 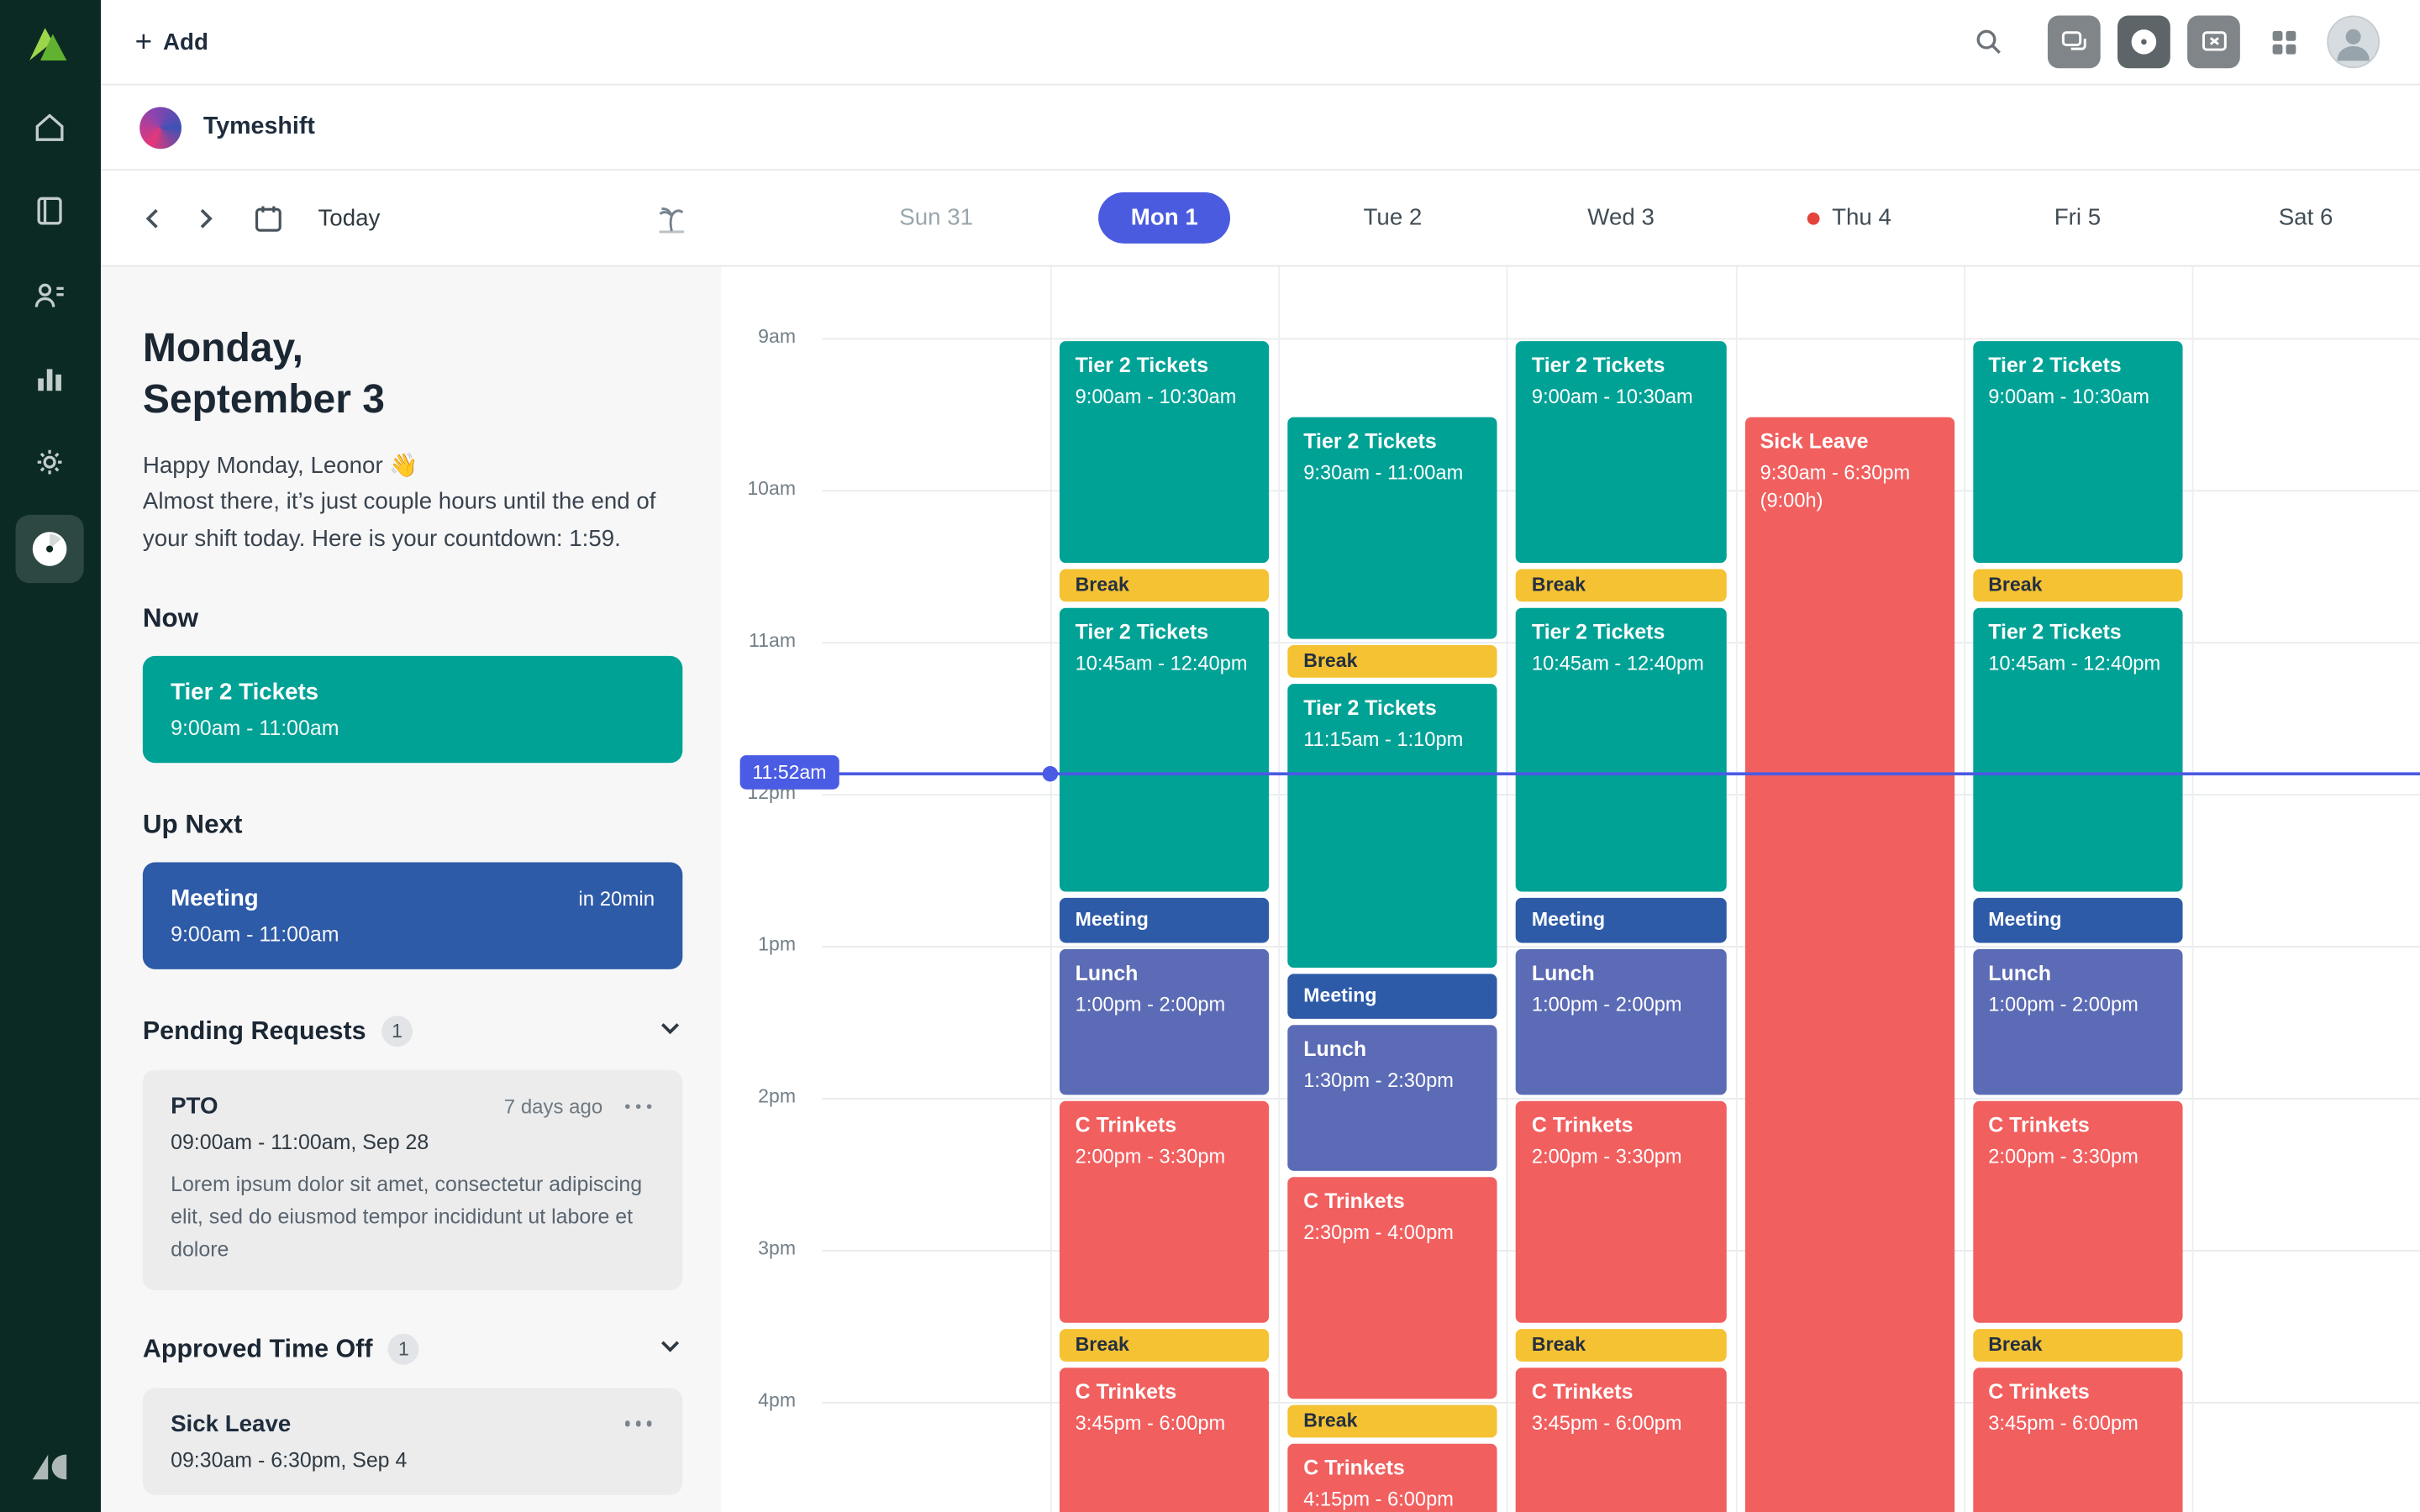 I want to click on event-title: C Trinkets, so click(x=1126, y=1125).